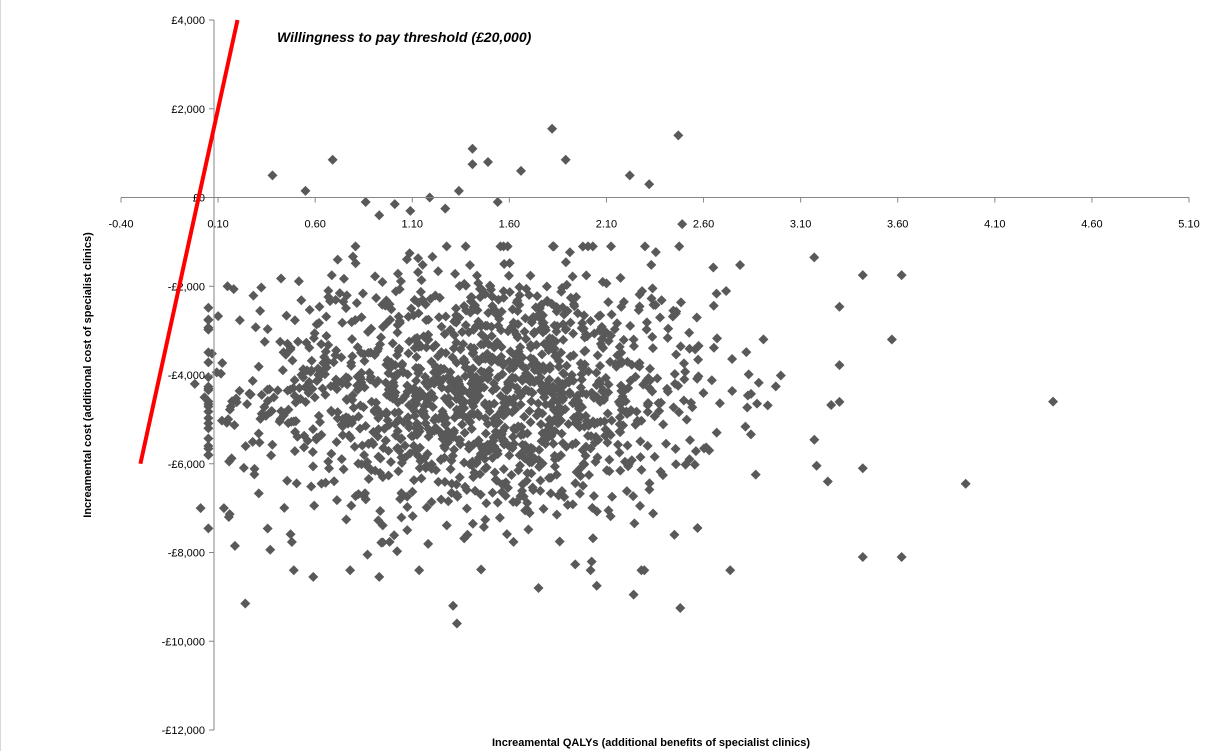 The height and width of the screenshot is (751, 1212). What do you see at coordinates (1091, 225) in the screenshot?
I see `x-tick-label: 4.60` at bounding box center [1091, 225].